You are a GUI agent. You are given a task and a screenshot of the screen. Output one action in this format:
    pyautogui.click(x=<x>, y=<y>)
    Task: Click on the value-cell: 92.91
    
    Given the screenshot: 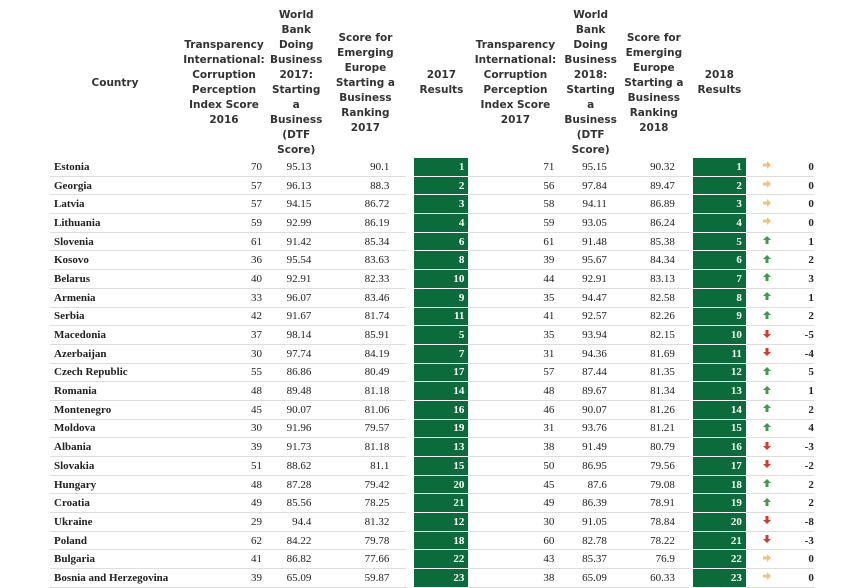 What is the action you would take?
    pyautogui.click(x=296, y=279)
    